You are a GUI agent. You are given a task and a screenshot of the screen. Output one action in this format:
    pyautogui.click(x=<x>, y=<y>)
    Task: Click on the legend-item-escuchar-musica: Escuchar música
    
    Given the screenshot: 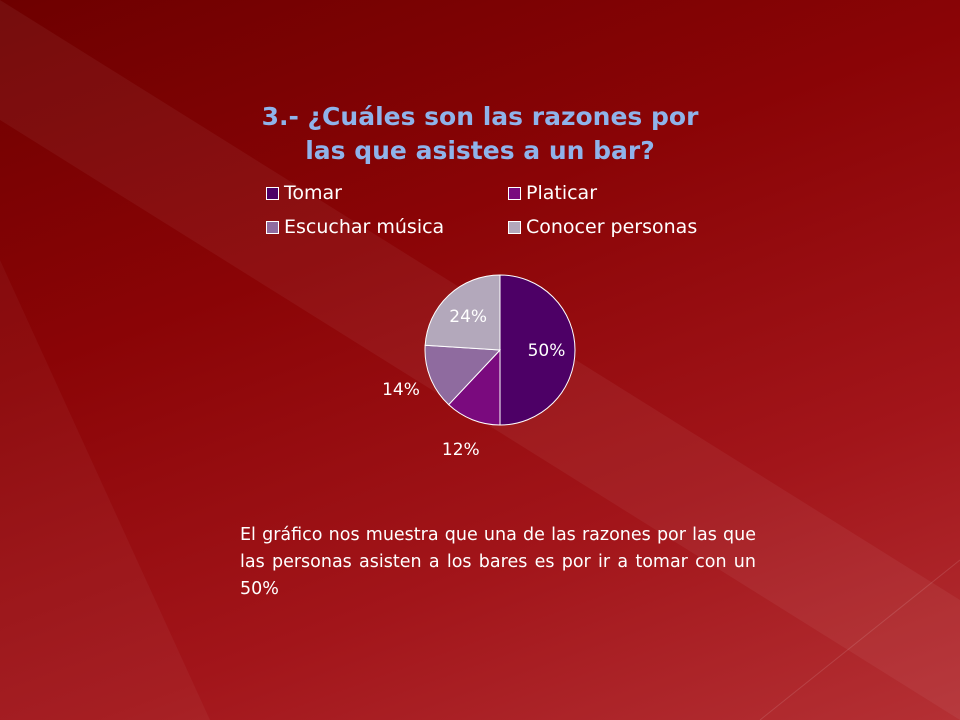 What is the action you would take?
    pyautogui.click(x=387, y=227)
    